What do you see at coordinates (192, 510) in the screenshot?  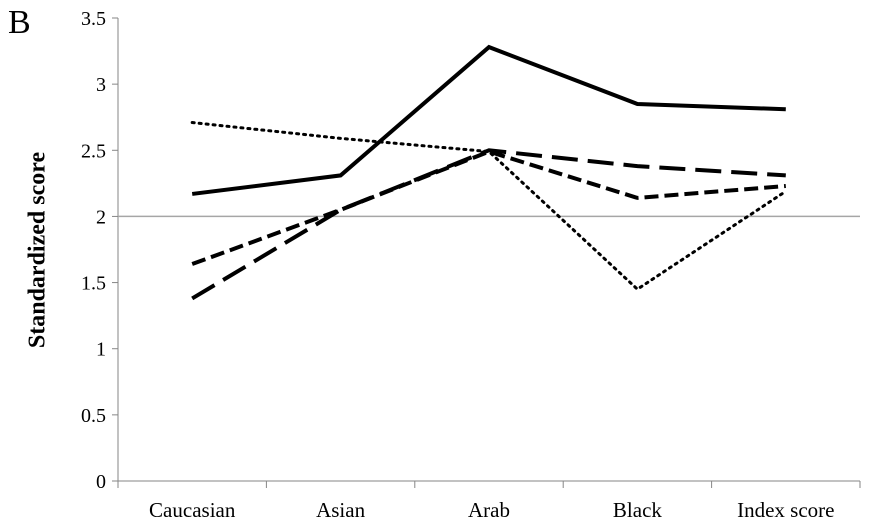 I see `x-tick-label: Caucasian` at bounding box center [192, 510].